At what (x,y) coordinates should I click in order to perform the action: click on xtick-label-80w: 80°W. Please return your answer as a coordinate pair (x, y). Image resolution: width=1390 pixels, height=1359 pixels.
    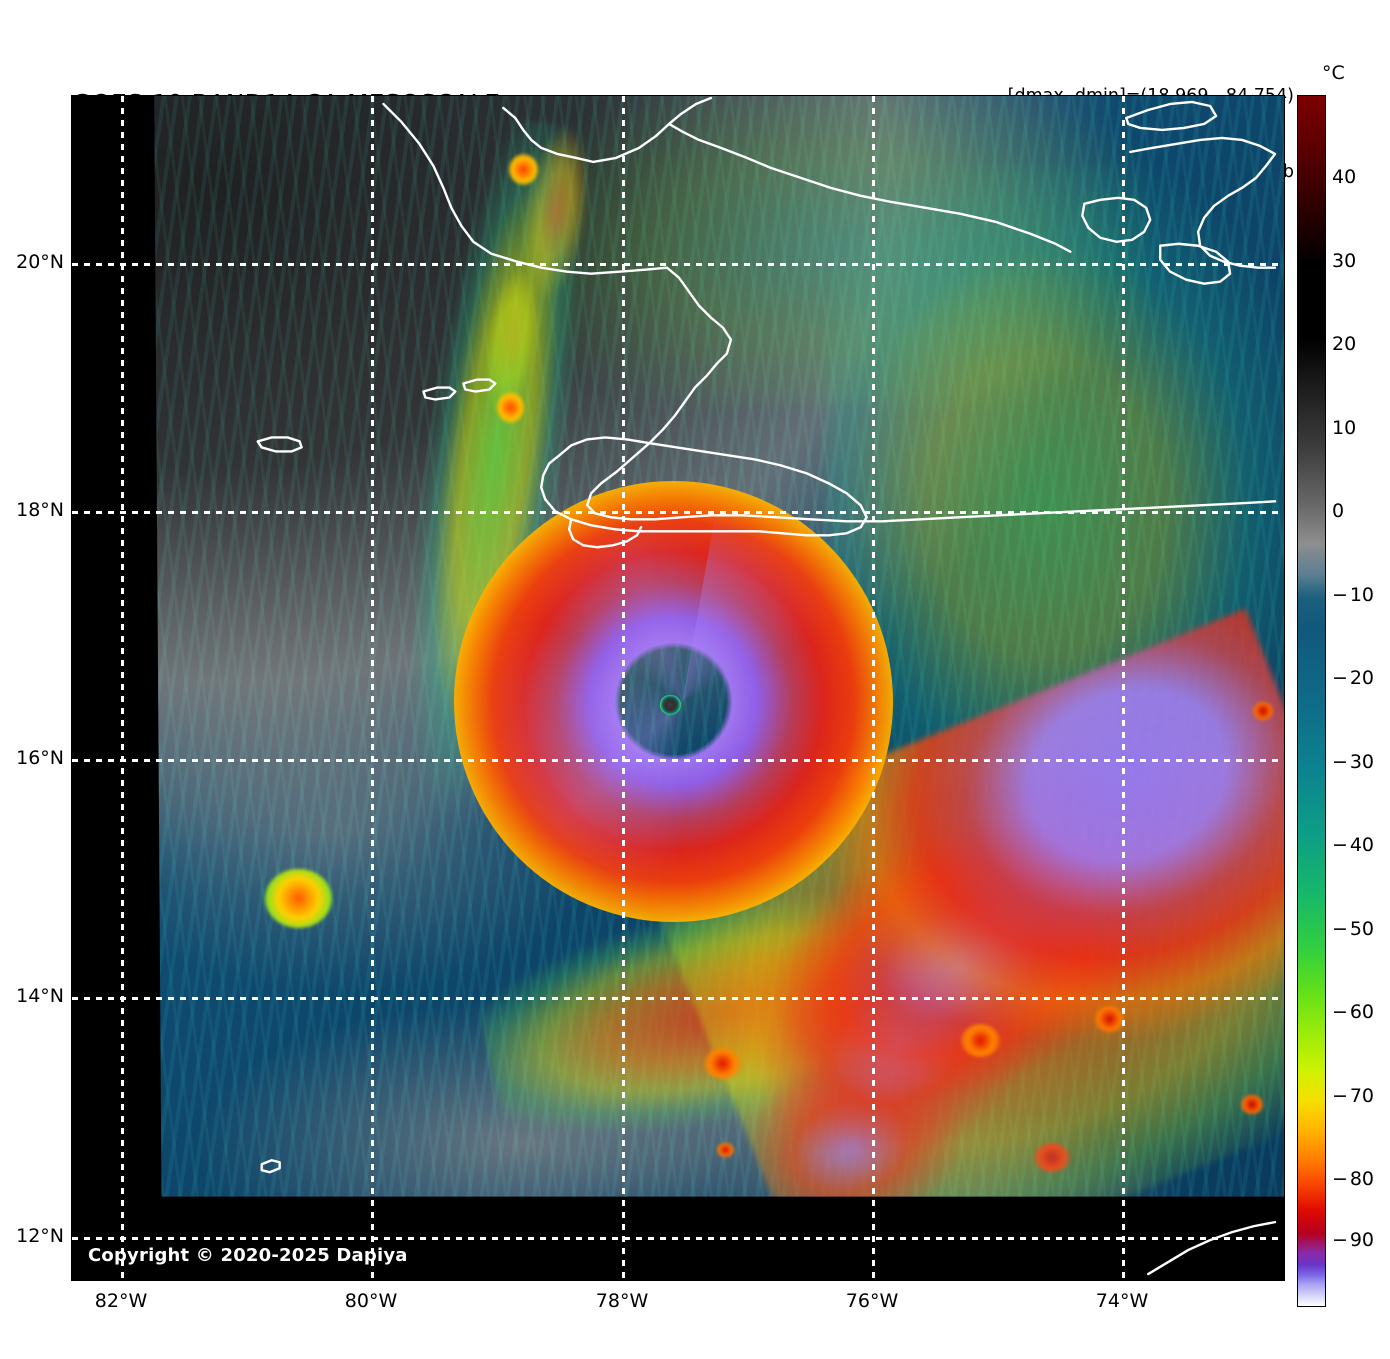
    Looking at the image, I should click on (371, 1301).